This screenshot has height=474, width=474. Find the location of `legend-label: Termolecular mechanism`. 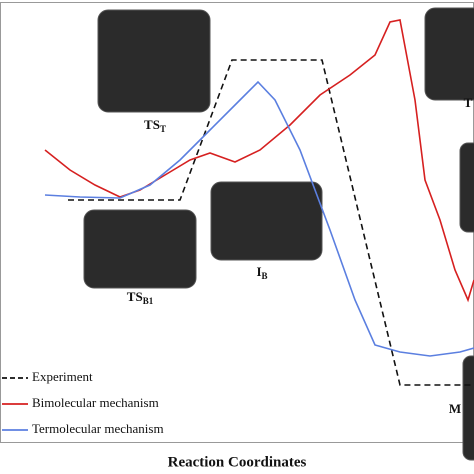

legend-label: Termolecular mechanism is located at coordinates (98, 428).